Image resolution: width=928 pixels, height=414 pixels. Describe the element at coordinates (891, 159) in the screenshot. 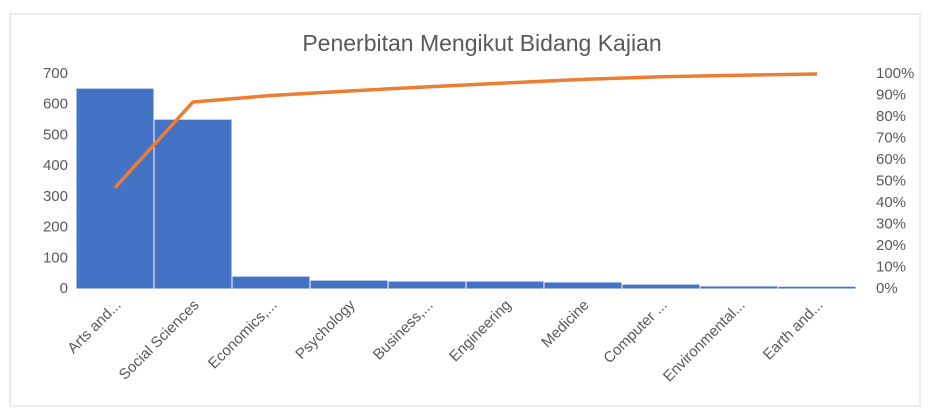

I see `y2-tick-label: 60%` at that location.